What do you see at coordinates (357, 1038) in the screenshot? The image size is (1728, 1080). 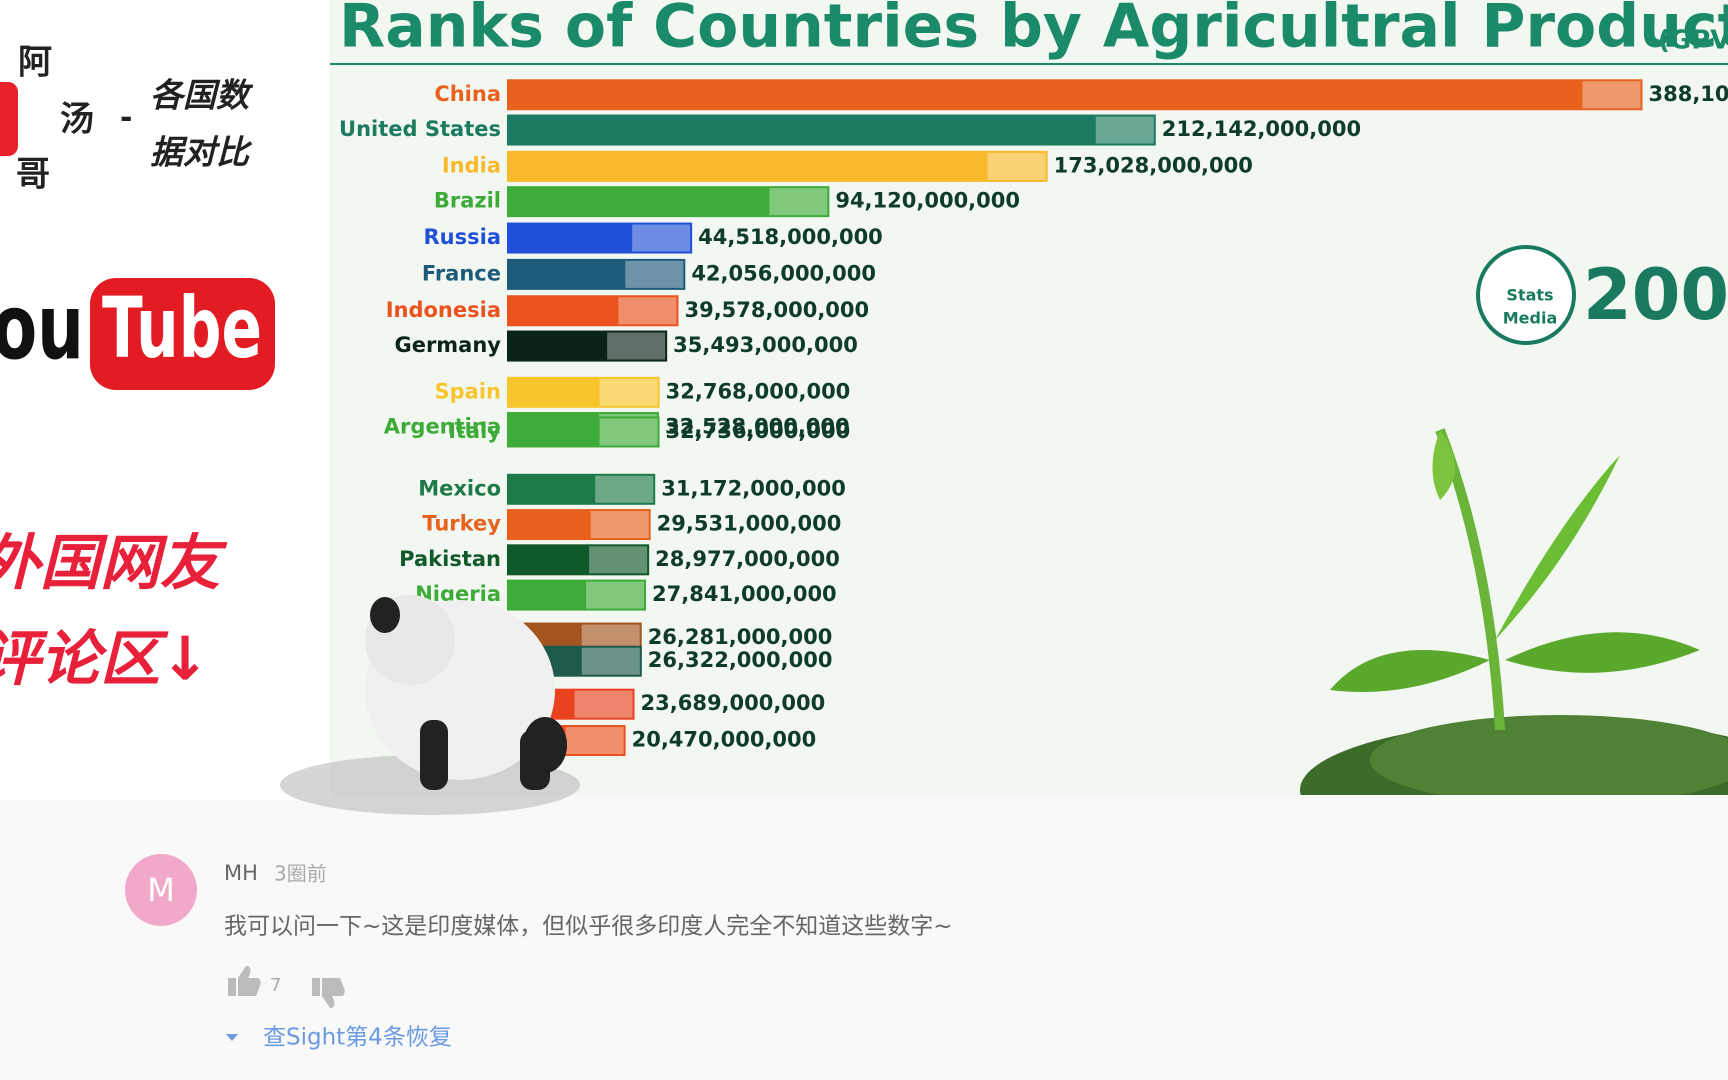 I see `reply-link: 查Sight第4条恢复` at bounding box center [357, 1038].